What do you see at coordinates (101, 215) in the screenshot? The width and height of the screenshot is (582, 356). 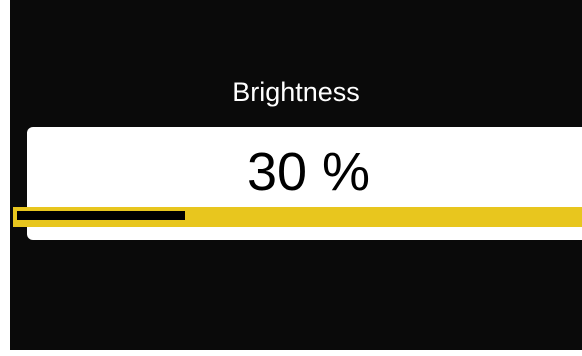 I see `brightness-slider-fill` at bounding box center [101, 215].